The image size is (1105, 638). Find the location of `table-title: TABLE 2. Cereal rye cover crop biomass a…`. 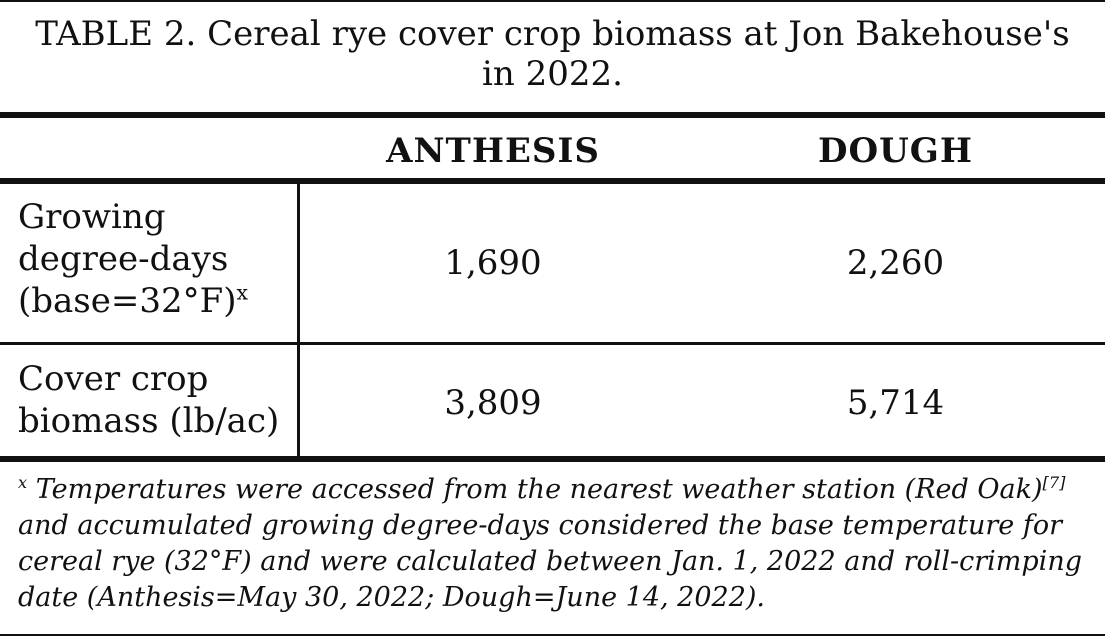

table-title: TABLE 2. Cereal rye cover crop biomass a… is located at coordinates (552, 54).